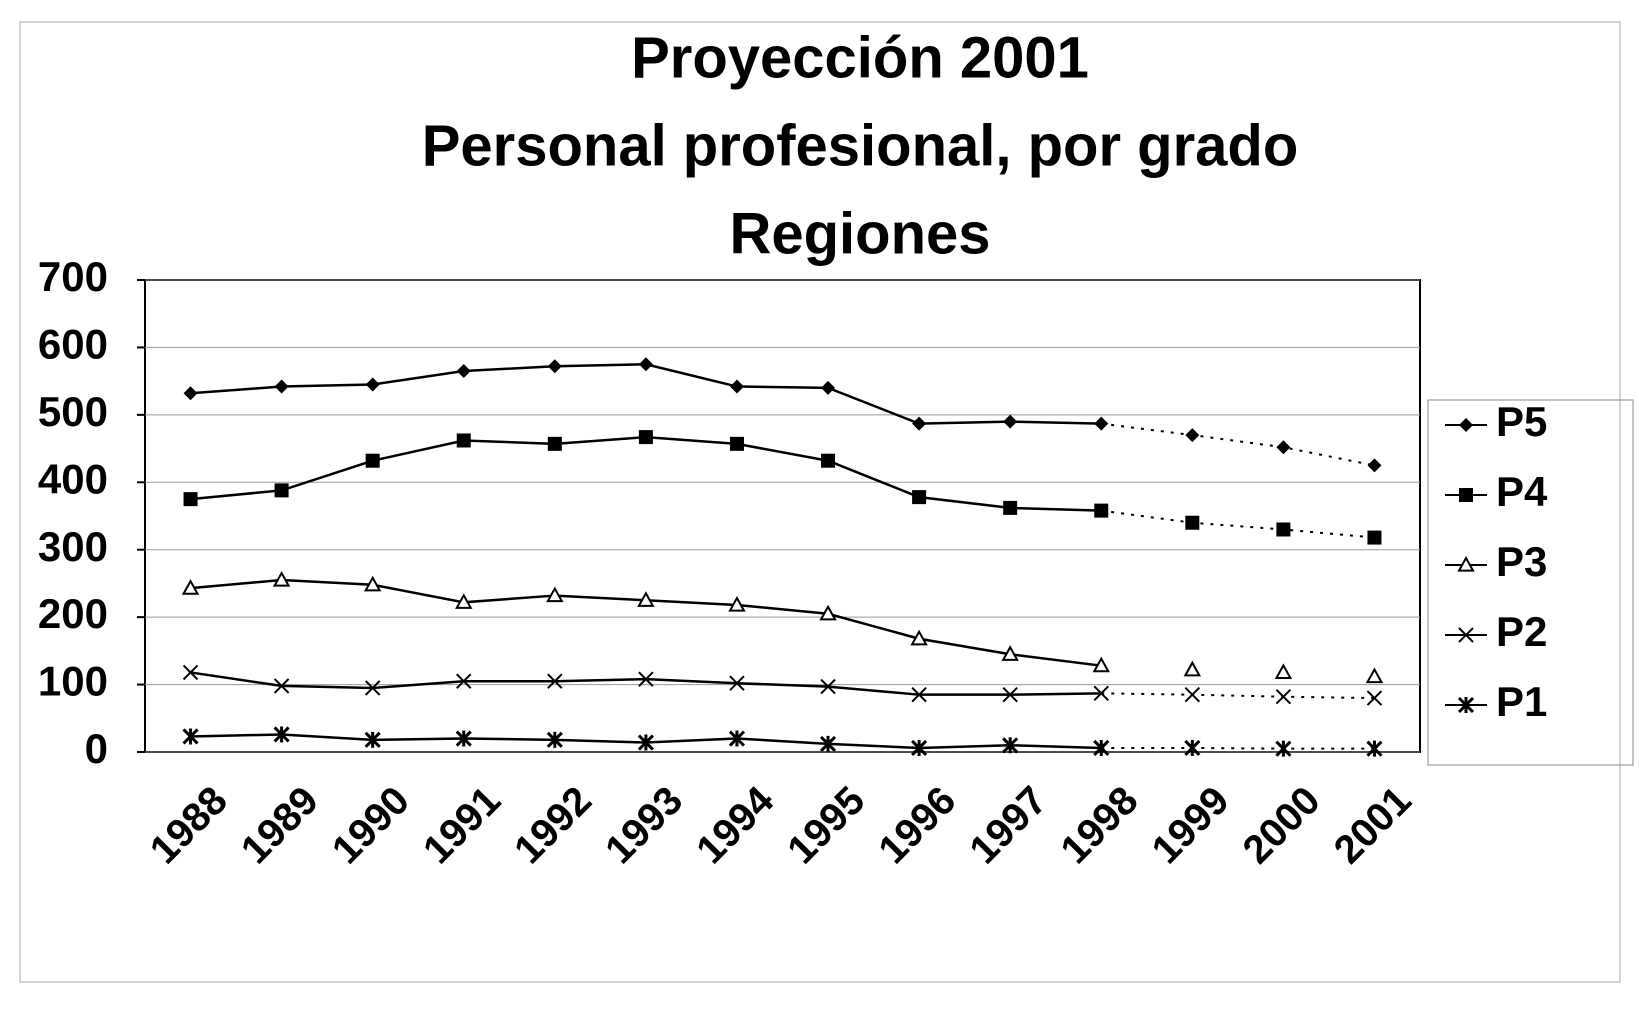 The height and width of the screenshot is (1015, 1639). Describe the element at coordinates (73, 613) in the screenshot. I see `y-tick-label: 200` at that location.